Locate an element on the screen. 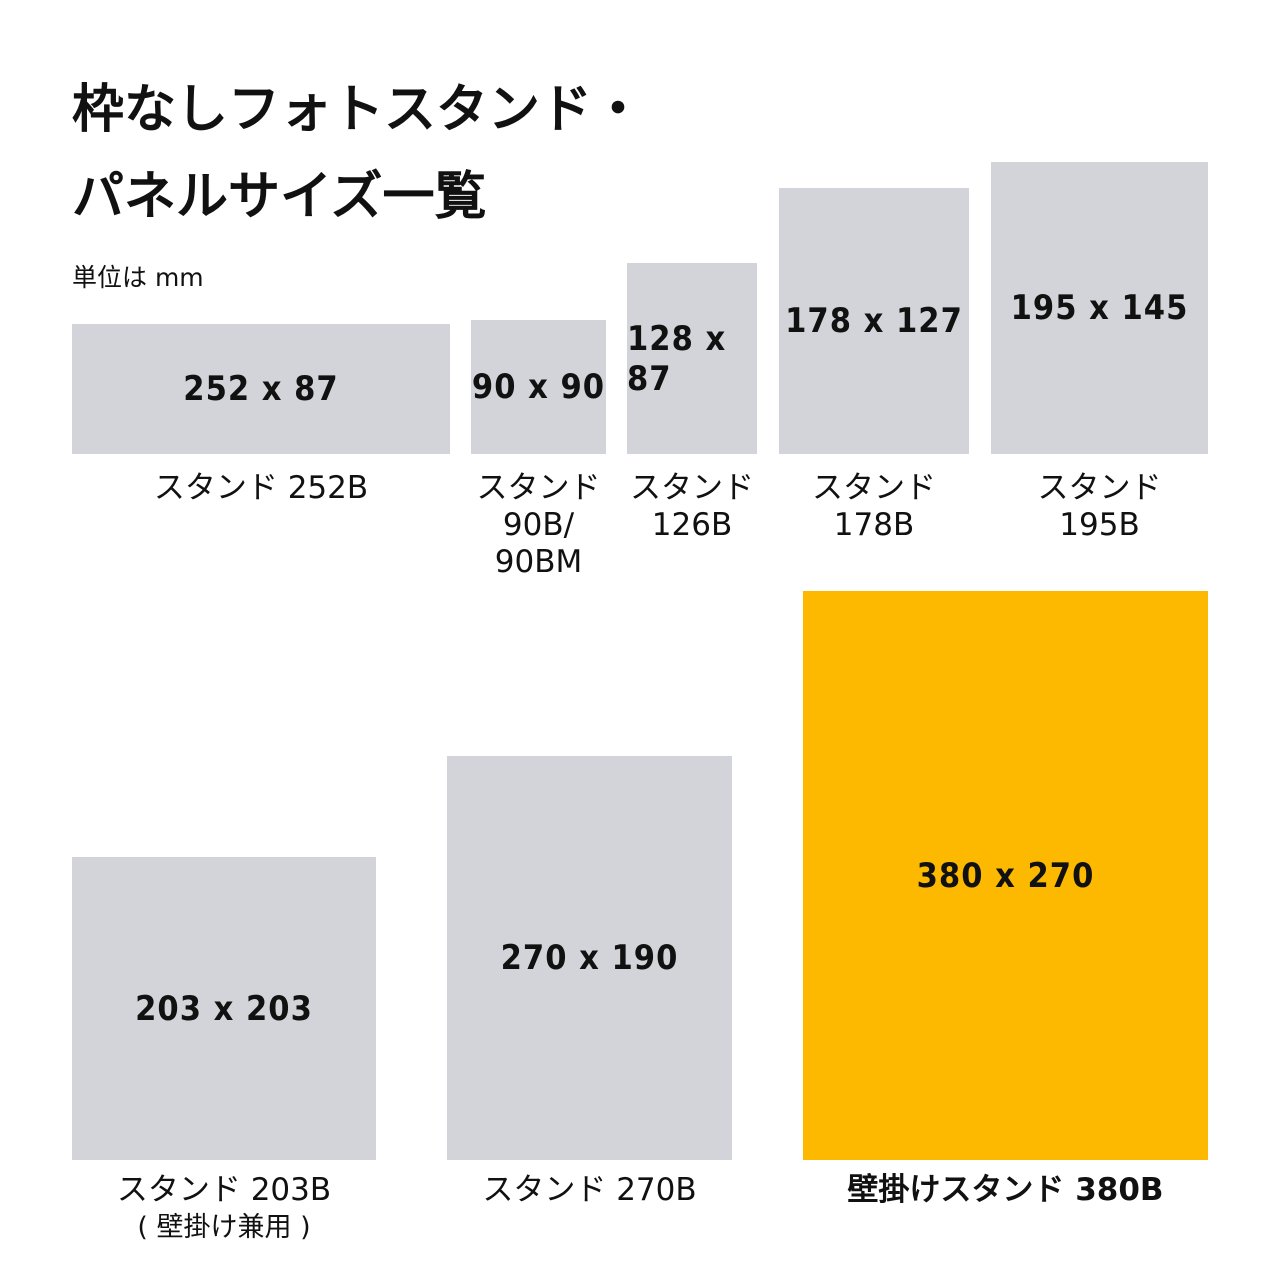  name-line: 90B/ is located at coordinates (538, 525).